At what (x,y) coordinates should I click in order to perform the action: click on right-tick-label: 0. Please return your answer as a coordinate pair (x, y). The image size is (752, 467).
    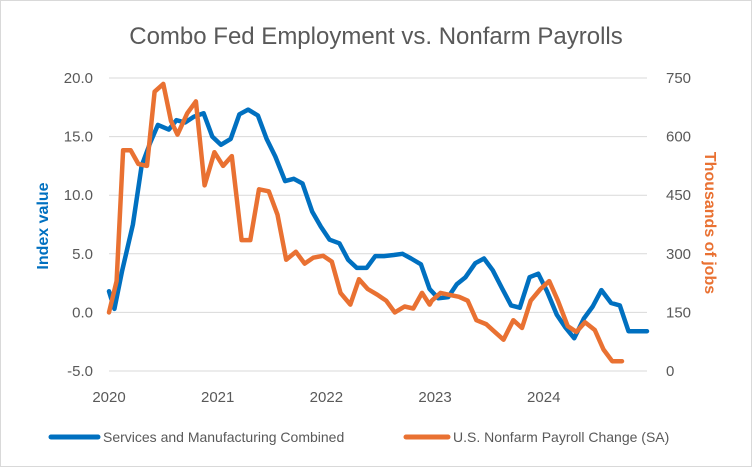
    Looking at the image, I should click on (670, 371).